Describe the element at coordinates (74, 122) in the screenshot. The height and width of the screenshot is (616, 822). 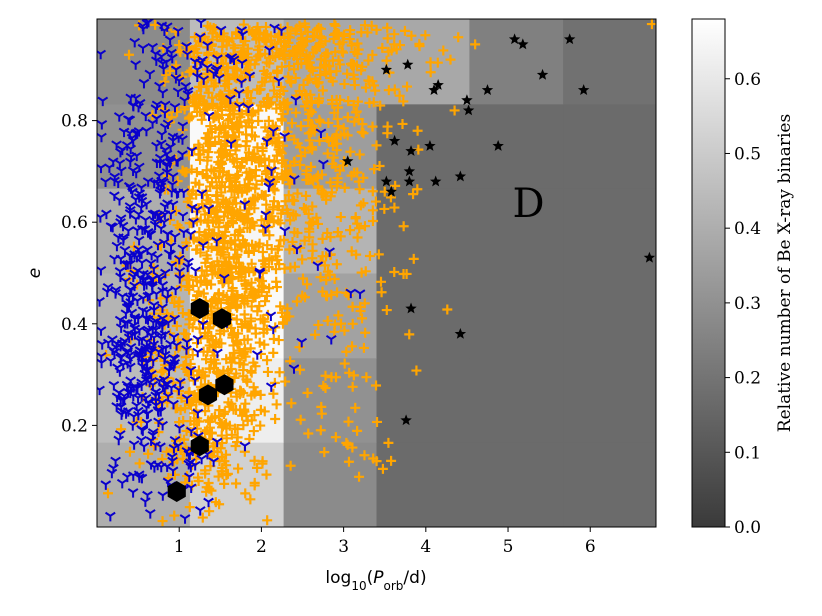
I see `y-tick-label: 0.8` at that location.